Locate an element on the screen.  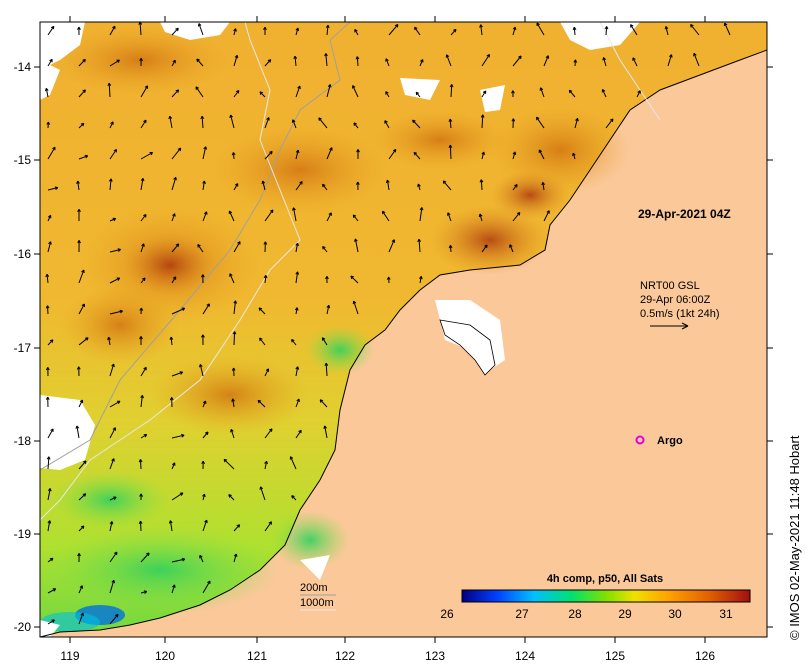
colorbar-tick: 29 is located at coordinates (625, 614).